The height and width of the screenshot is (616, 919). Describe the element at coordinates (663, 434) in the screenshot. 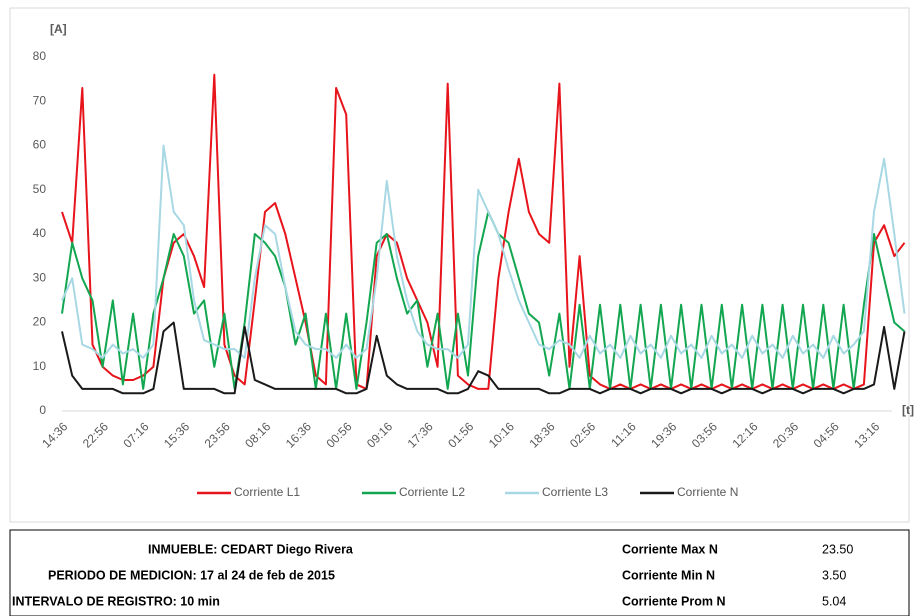

I see `x-tick-label: 19:36` at that location.